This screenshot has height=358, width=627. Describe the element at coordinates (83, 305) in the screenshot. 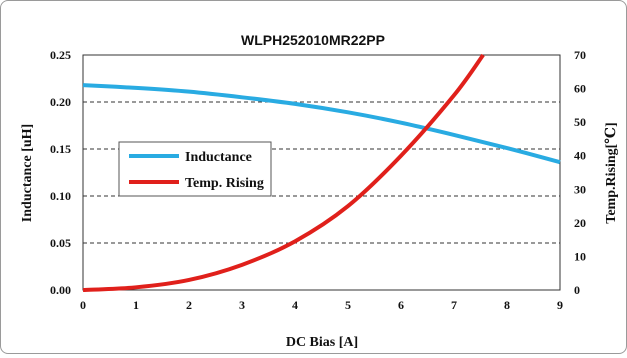

I see `x-tick-label: 0` at that location.